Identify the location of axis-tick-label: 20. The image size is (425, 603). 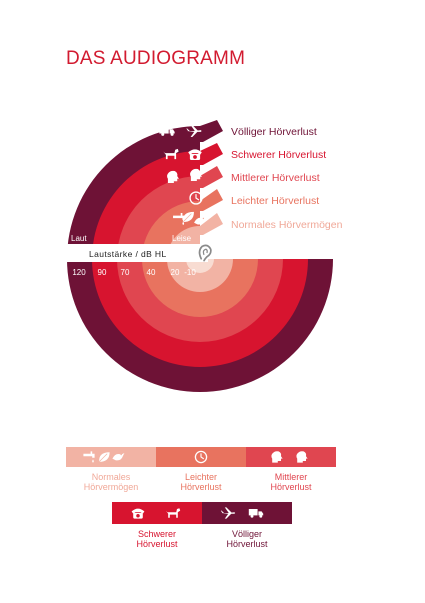
(175, 272).